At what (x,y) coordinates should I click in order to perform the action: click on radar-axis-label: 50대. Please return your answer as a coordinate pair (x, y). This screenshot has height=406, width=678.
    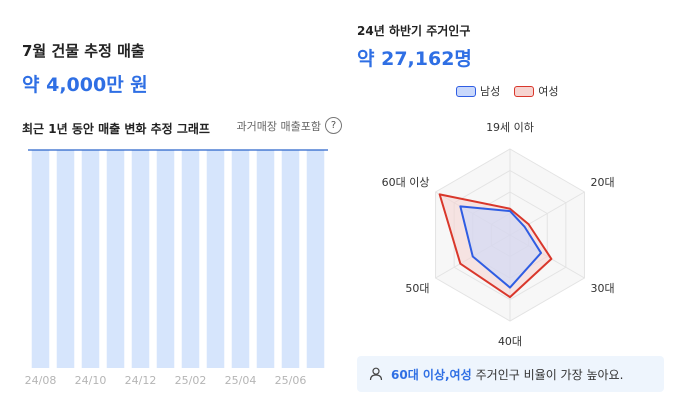
    Looking at the image, I should click on (417, 288).